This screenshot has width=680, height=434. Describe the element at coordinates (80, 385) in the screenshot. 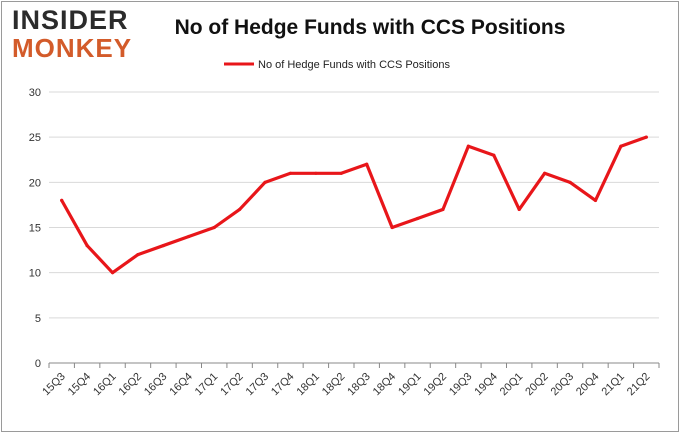

I see `x-tick-label: 15Q4` at that location.